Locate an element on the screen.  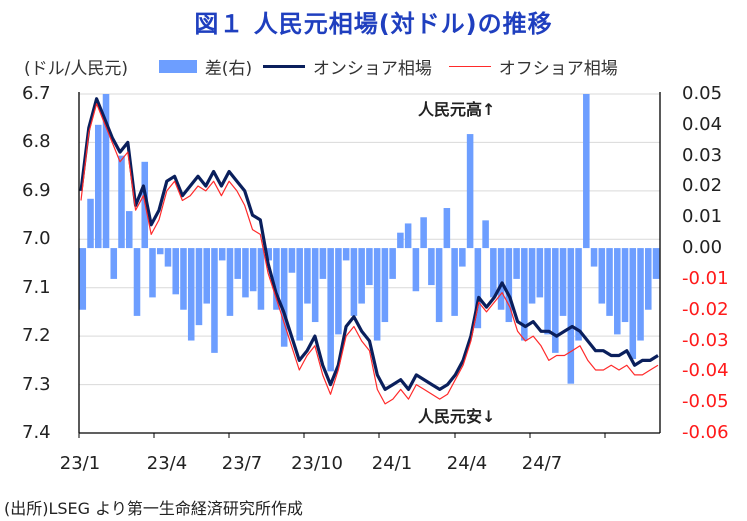
right-y-tick-label: 0.03 is located at coordinates (702, 155).